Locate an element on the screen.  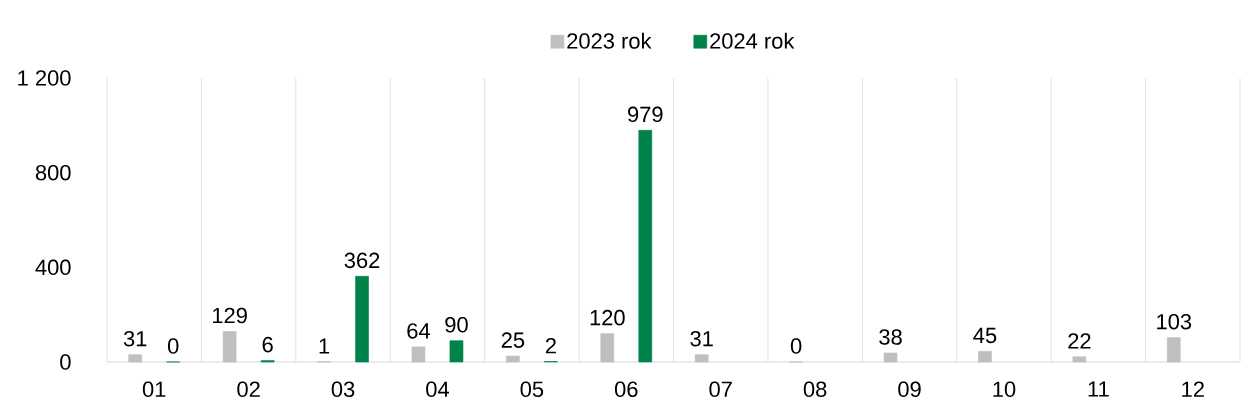
data-label: 979 is located at coordinates (645, 114).